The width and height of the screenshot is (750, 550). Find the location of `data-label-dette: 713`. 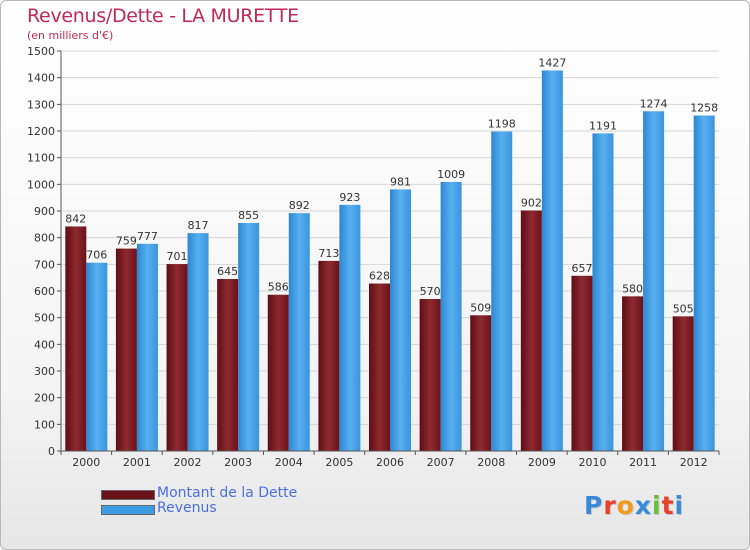

data-label-dette: 713 is located at coordinates (328, 253).